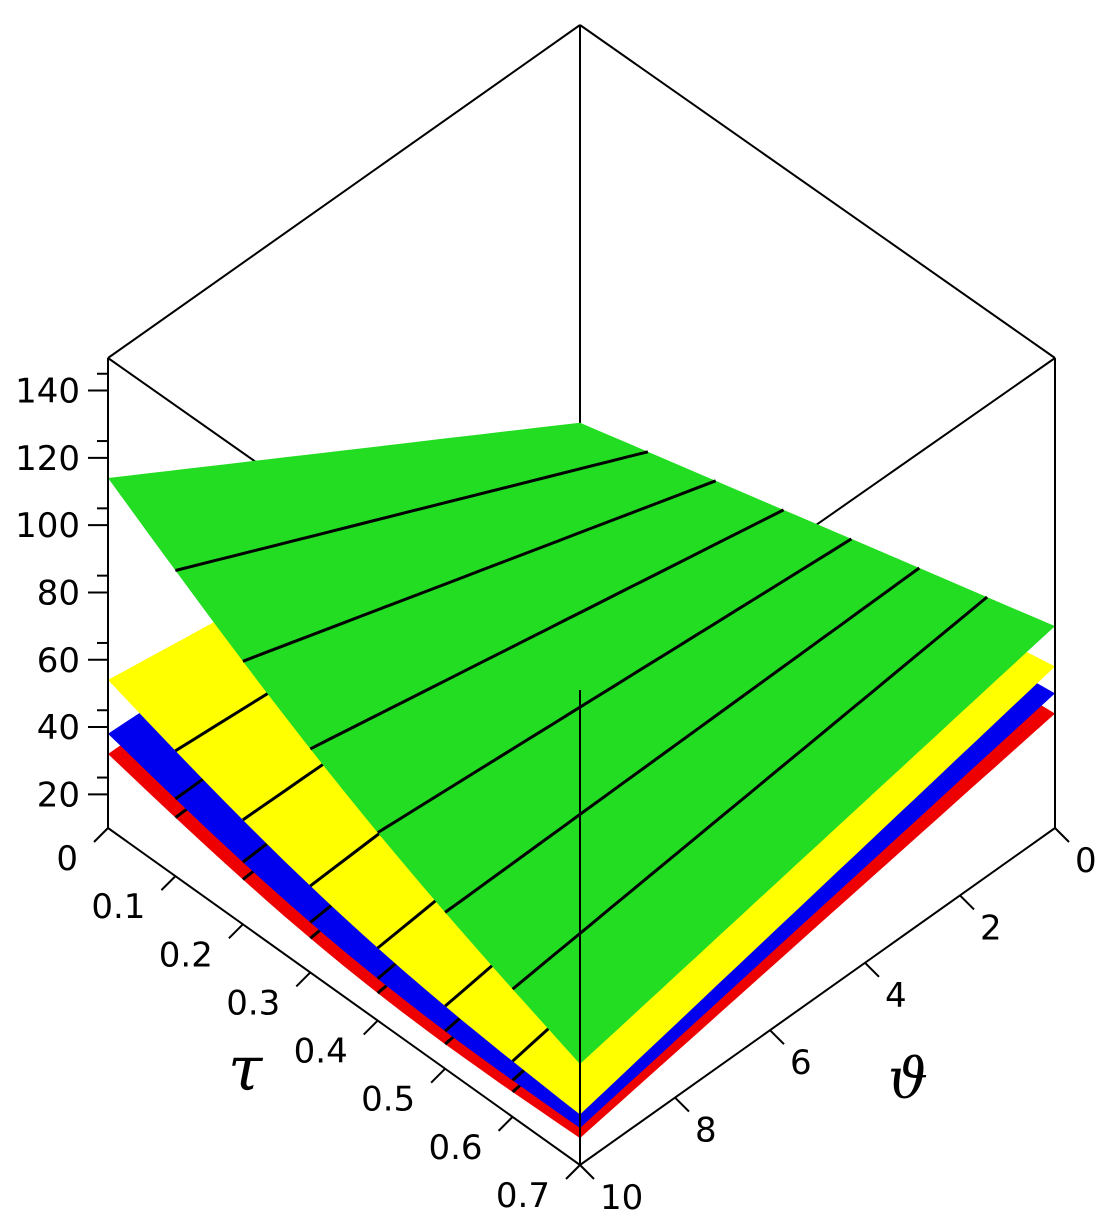 This screenshot has height=1230, width=1102. Describe the element at coordinates (58, 728) in the screenshot. I see `z-tick-label: 40` at that location.